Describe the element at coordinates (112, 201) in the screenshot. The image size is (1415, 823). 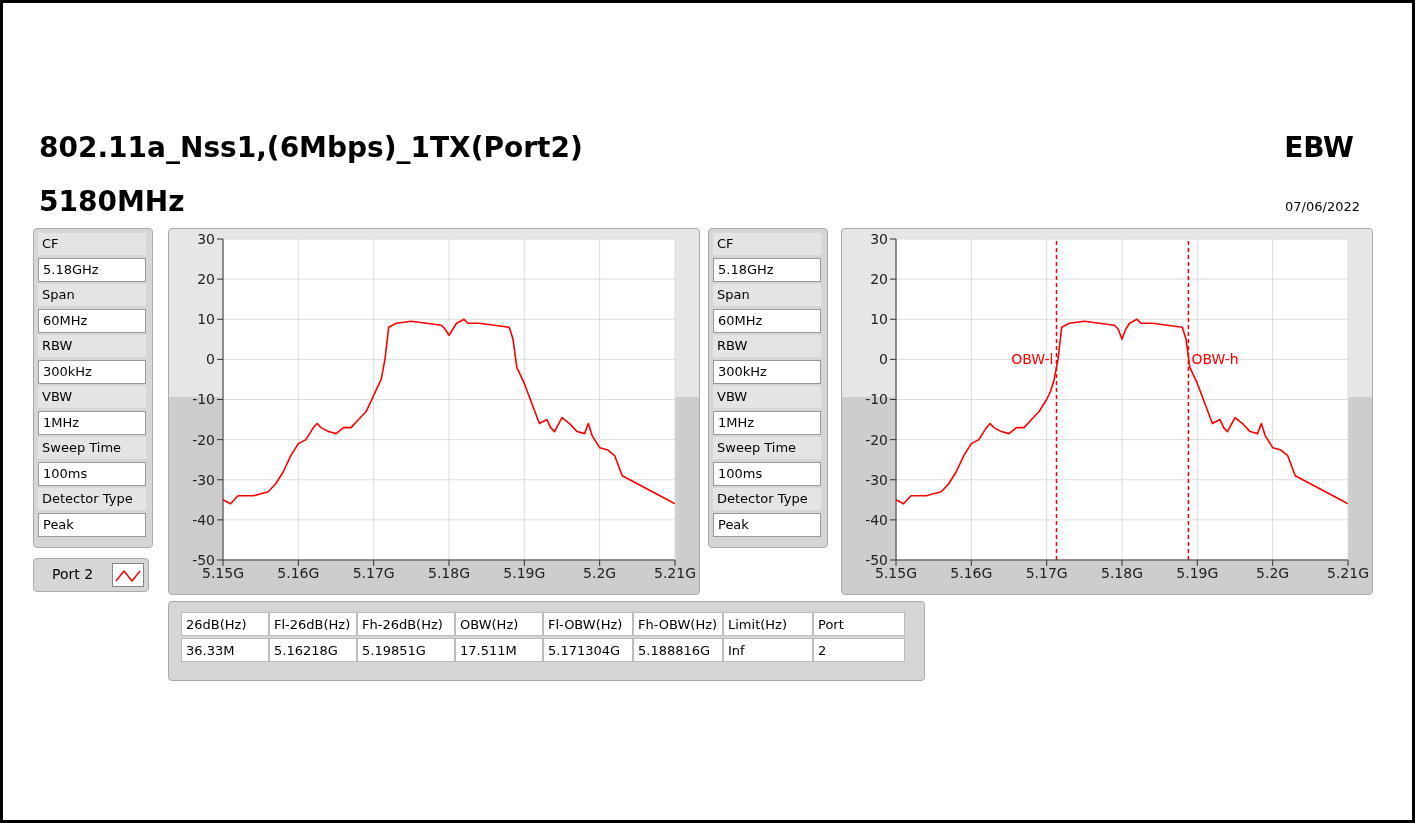
I see `text: 5180MHz` at that location.